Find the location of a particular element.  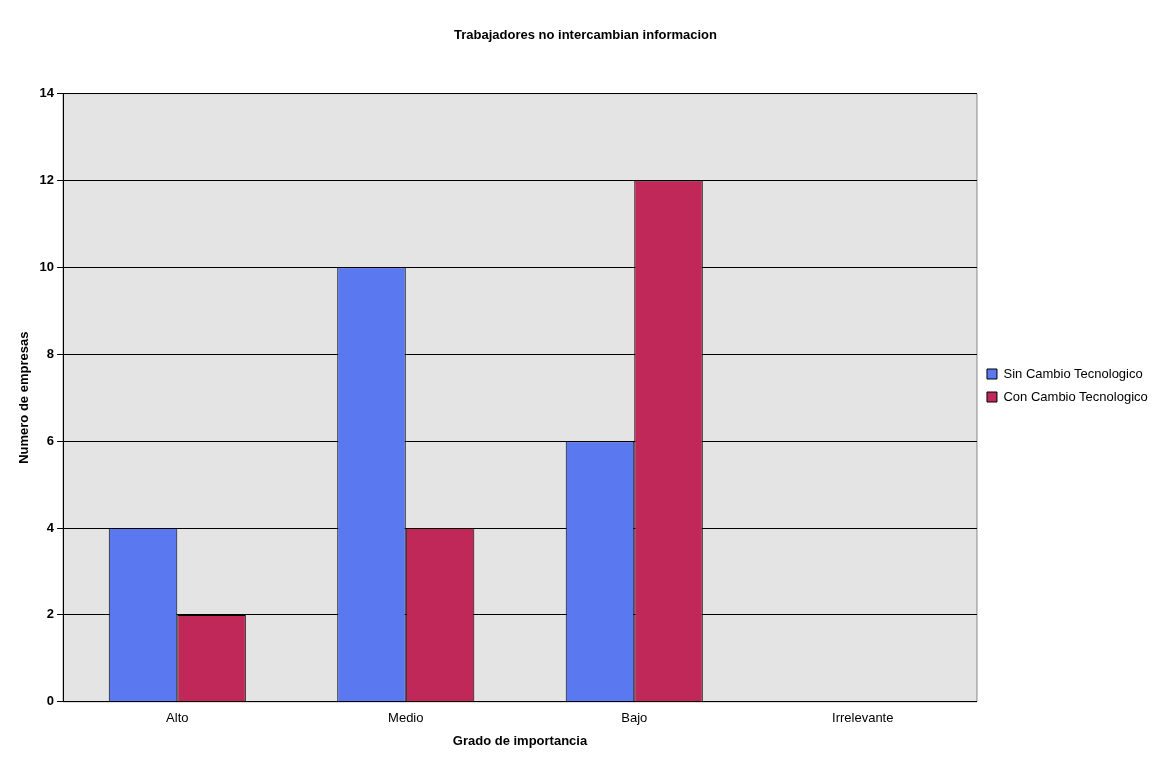

x-tick-label: Bajo is located at coordinates (634, 718).